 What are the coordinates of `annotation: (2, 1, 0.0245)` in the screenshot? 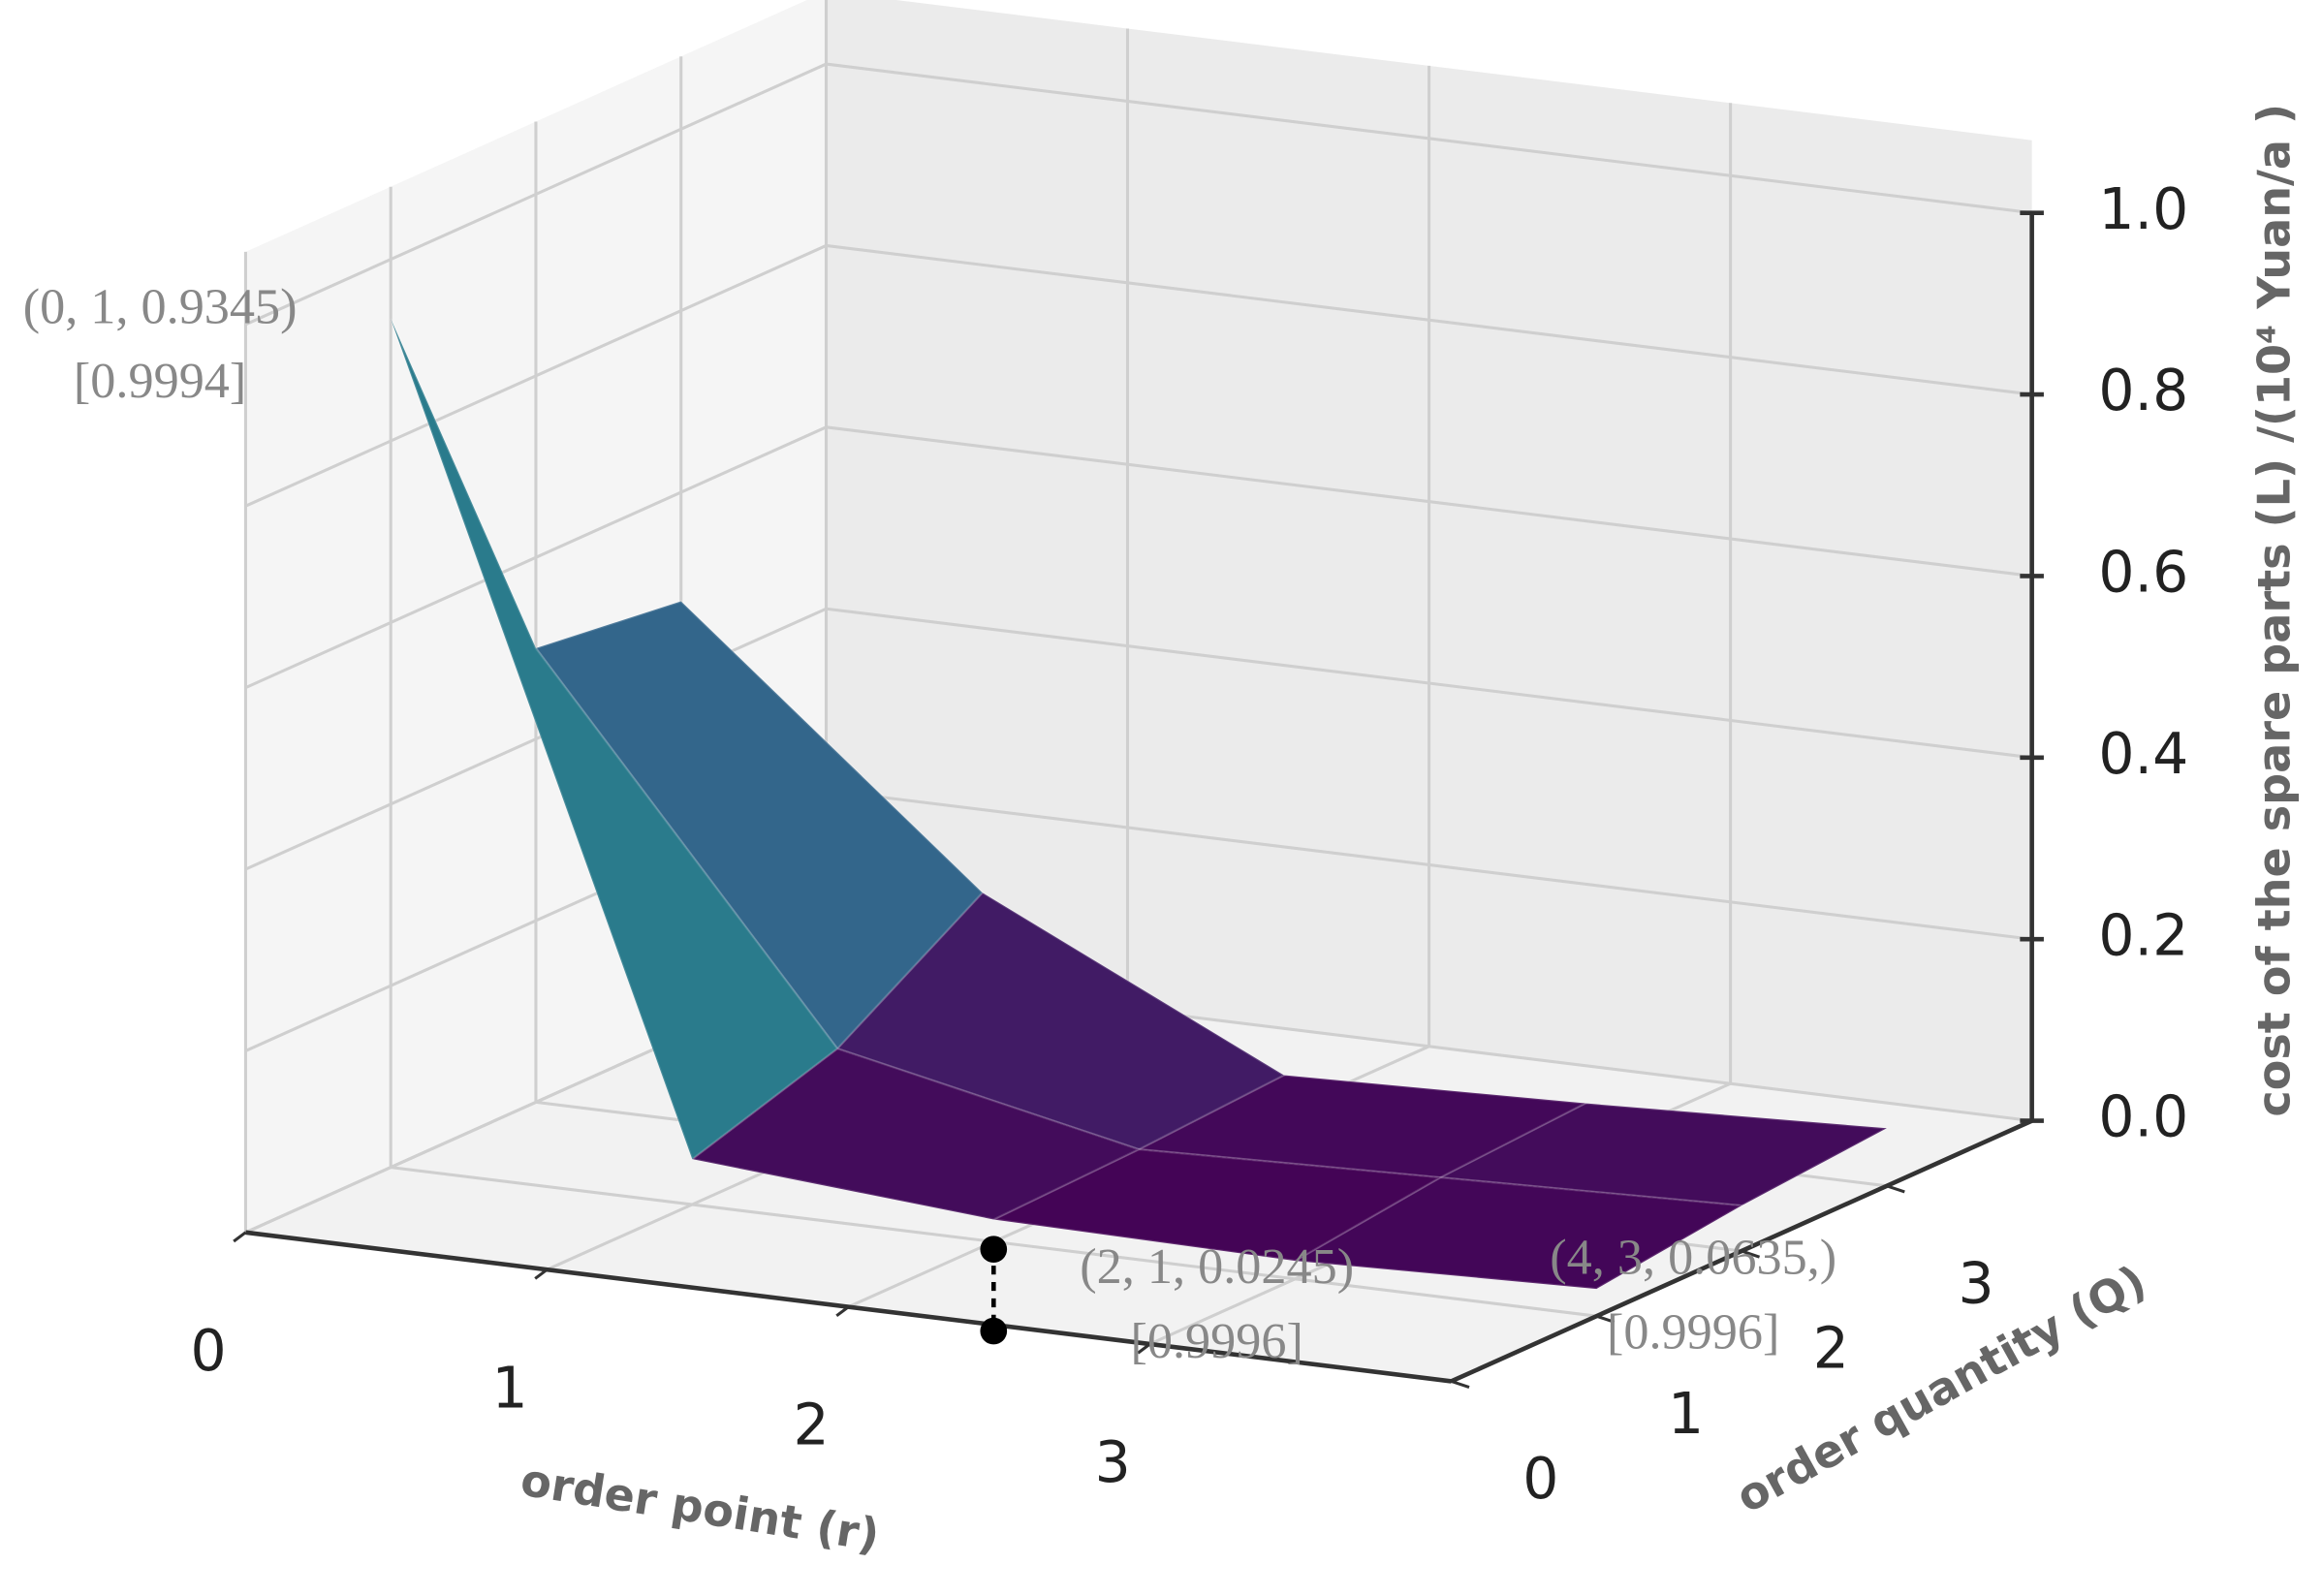 It's located at (1217, 1266).